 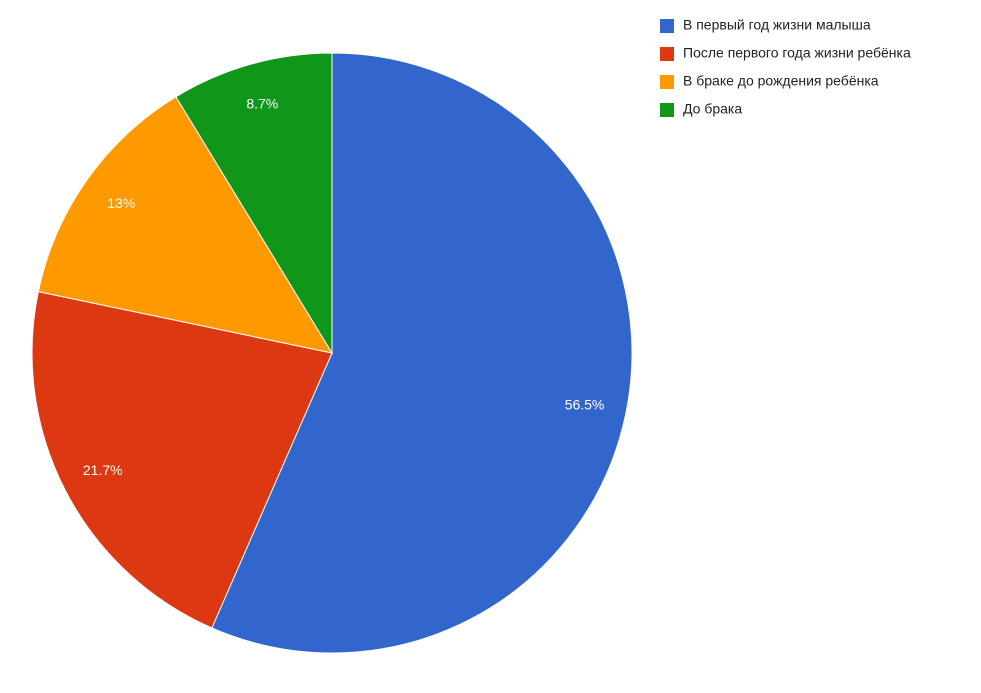 I want to click on legend-label: После первого года жизни ребёнка, so click(x=797, y=53).